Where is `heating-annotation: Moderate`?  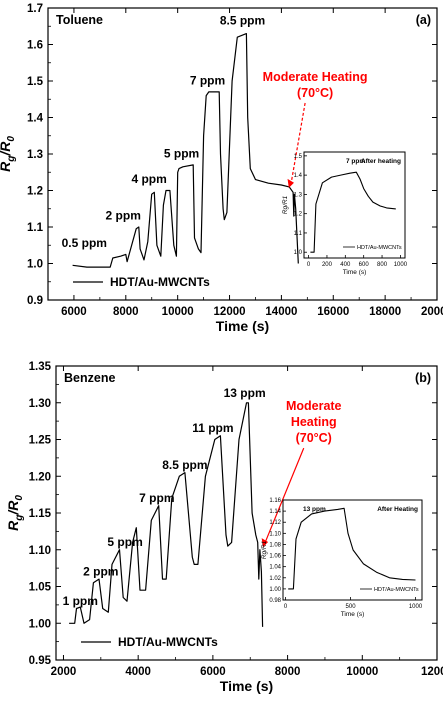 heating-annotation: Moderate is located at coordinates (314, 406).